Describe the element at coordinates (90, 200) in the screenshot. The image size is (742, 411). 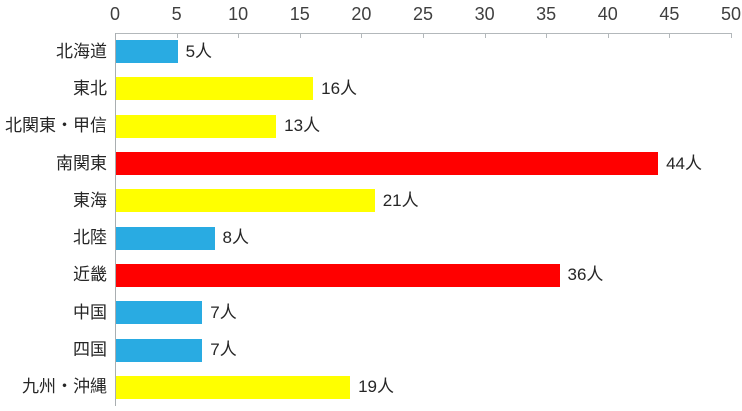
I see `category-label: 東海` at that location.